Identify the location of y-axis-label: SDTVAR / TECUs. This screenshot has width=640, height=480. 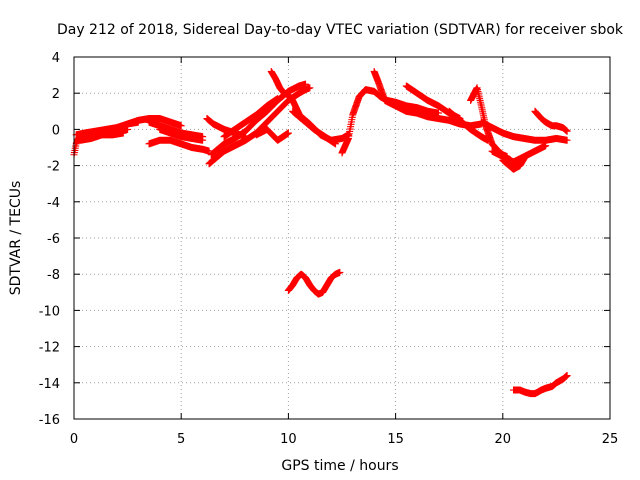
(16, 238).